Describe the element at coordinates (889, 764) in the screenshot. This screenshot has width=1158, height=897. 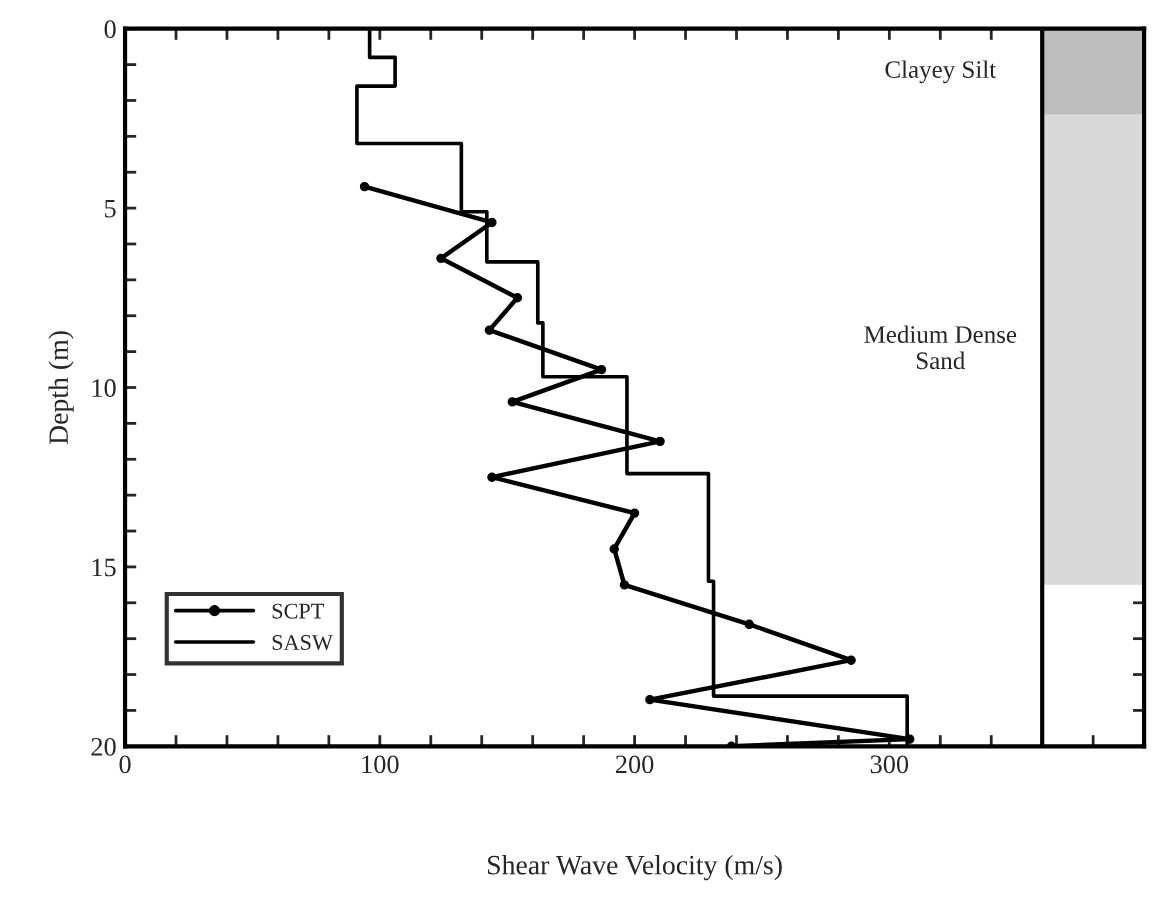
I see `x-tick-label: 300` at that location.